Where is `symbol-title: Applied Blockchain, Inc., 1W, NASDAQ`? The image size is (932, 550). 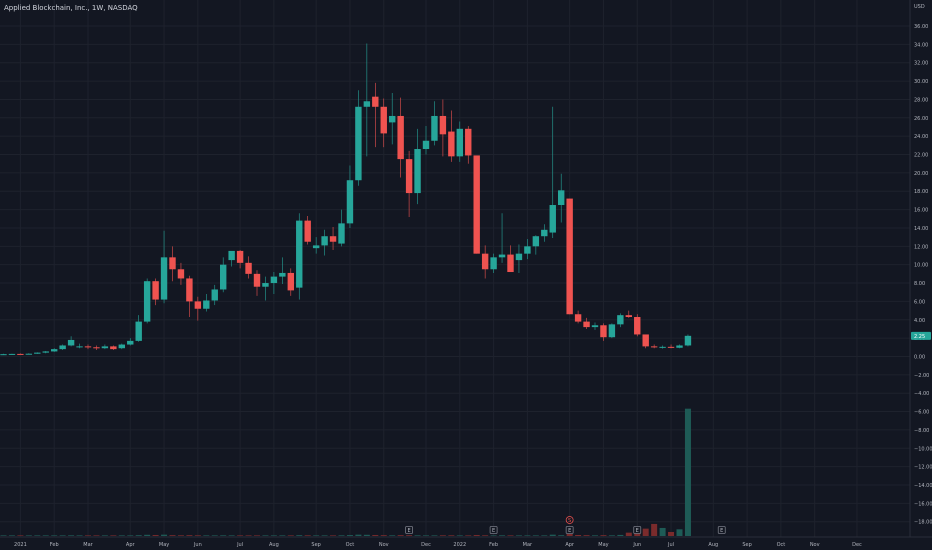
symbol-title: Applied Blockchain, Inc., 1W, NASDAQ is located at coordinates (71, 8).